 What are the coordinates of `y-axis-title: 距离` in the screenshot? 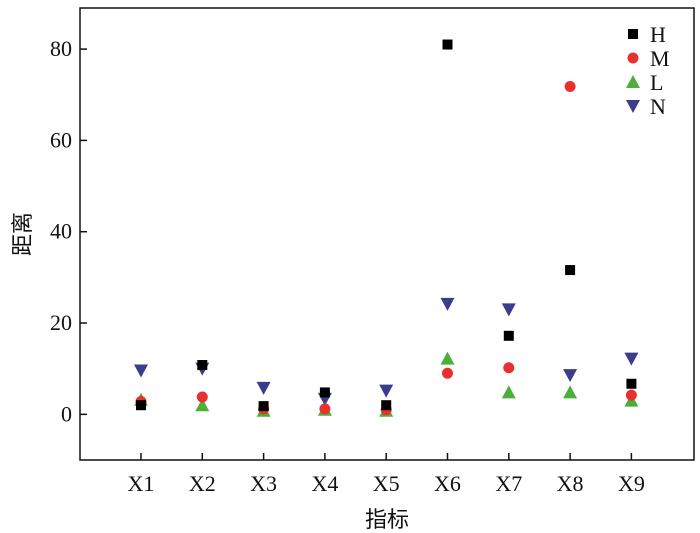 It's located at (23, 234).